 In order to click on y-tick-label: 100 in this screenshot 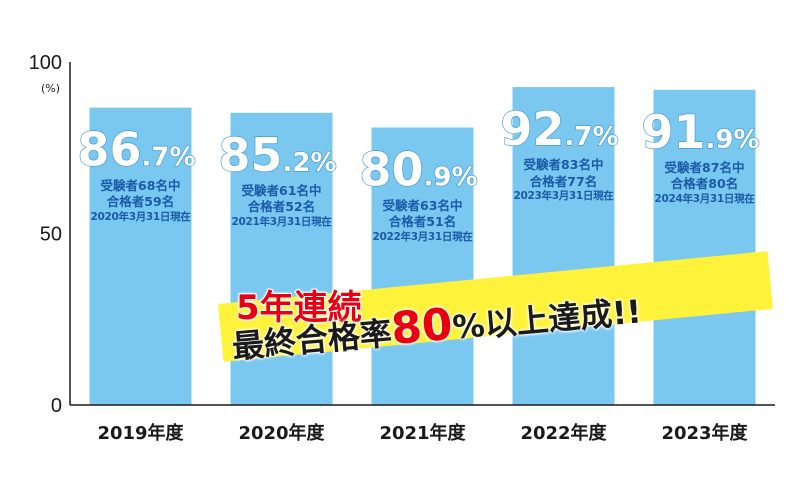, I will do `click(45, 63)`.